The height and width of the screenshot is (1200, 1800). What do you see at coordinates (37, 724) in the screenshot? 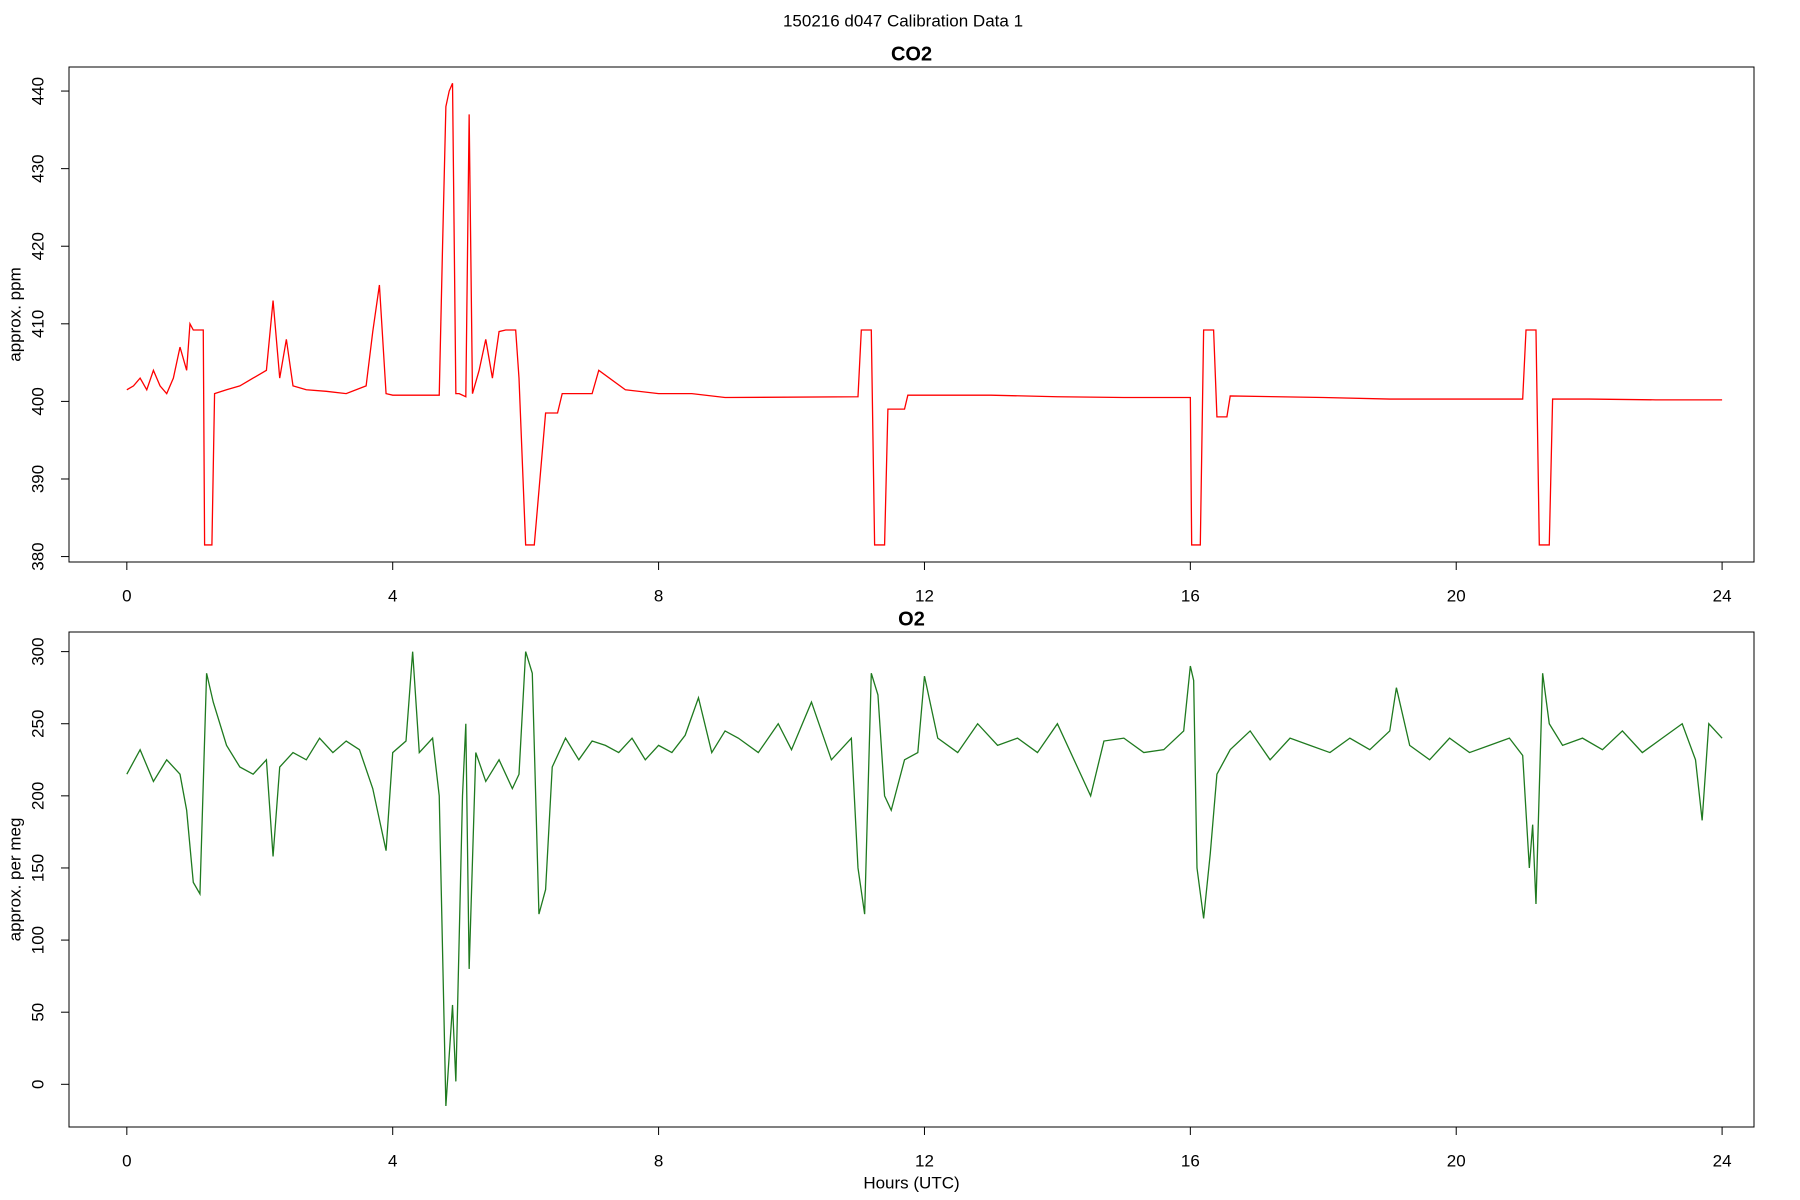
I see `y-tick-label: 250` at bounding box center [37, 724].